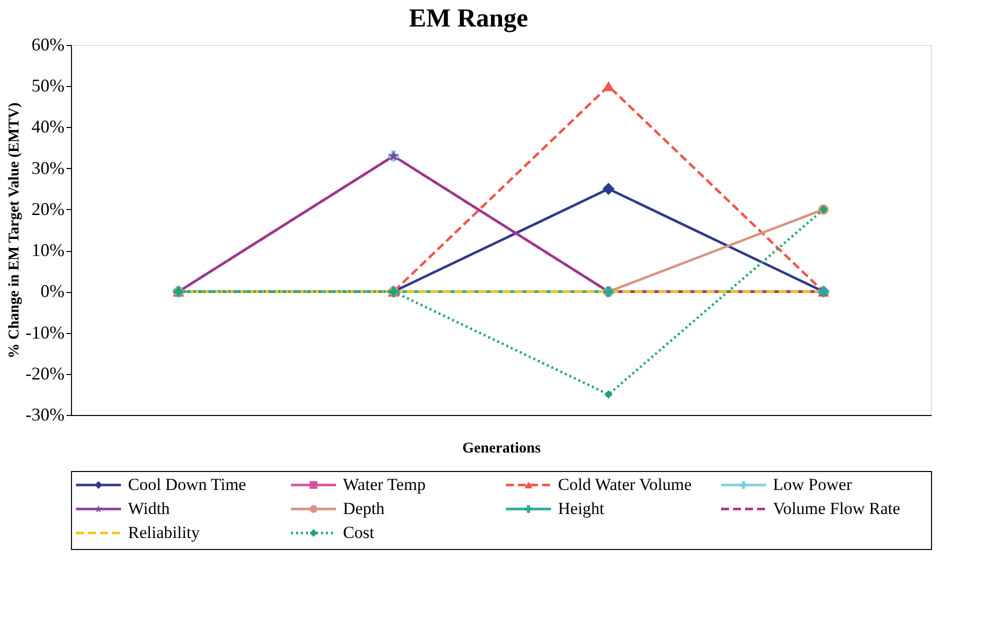 The height and width of the screenshot is (620, 982). Describe the element at coordinates (812, 484) in the screenshot. I see `legend-label: Low Power` at that location.